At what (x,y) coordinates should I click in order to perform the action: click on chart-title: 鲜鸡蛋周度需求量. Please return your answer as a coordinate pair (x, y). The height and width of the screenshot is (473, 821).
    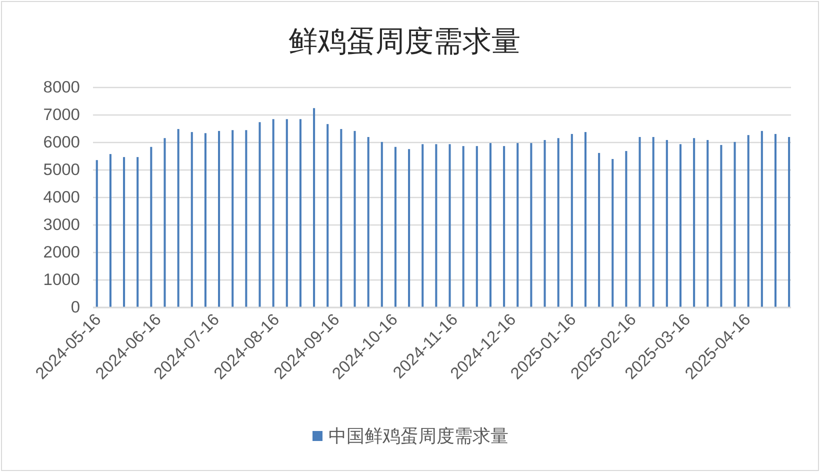
    Looking at the image, I should click on (404, 42).